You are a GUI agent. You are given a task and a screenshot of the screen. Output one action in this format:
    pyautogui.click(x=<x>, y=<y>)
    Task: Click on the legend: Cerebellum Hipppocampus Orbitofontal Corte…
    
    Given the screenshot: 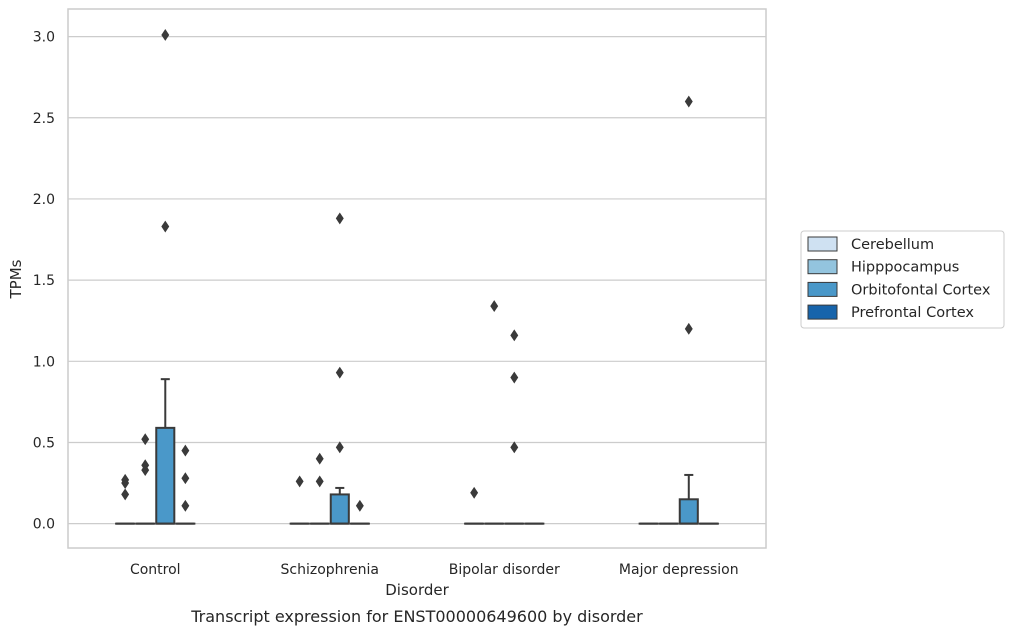 What is the action you would take?
    pyautogui.click(x=902, y=279)
    